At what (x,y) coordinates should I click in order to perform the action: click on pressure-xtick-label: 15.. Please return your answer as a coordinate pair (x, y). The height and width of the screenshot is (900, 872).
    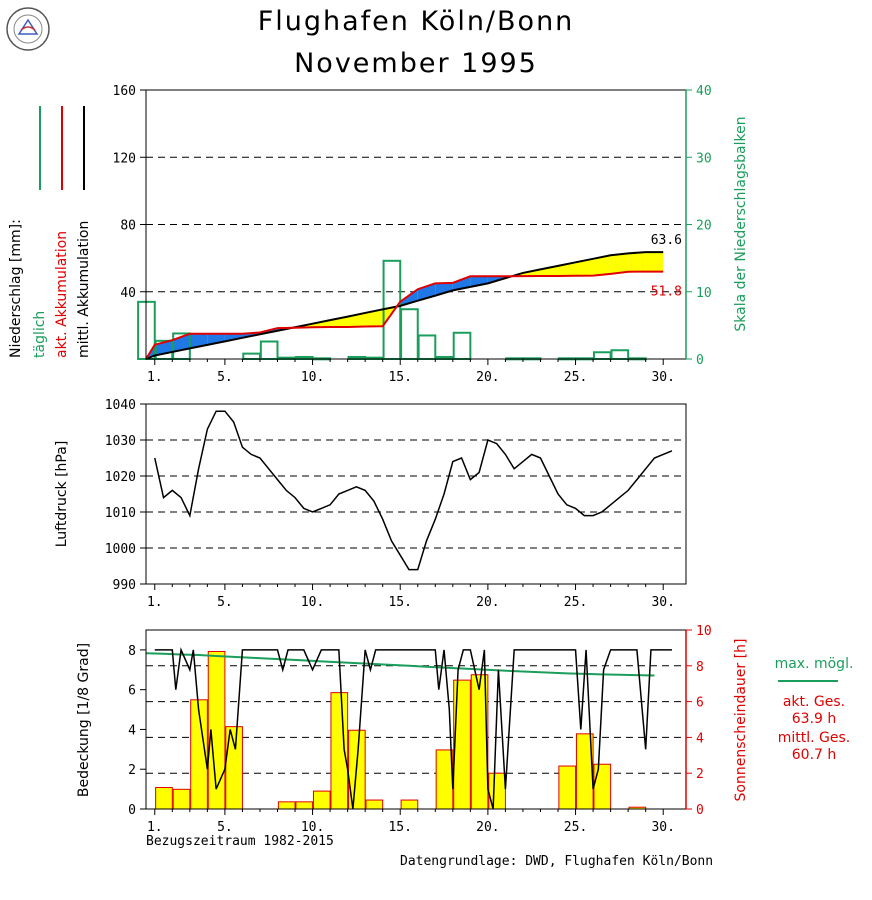
    Looking at the image, I should click on (399, 602).